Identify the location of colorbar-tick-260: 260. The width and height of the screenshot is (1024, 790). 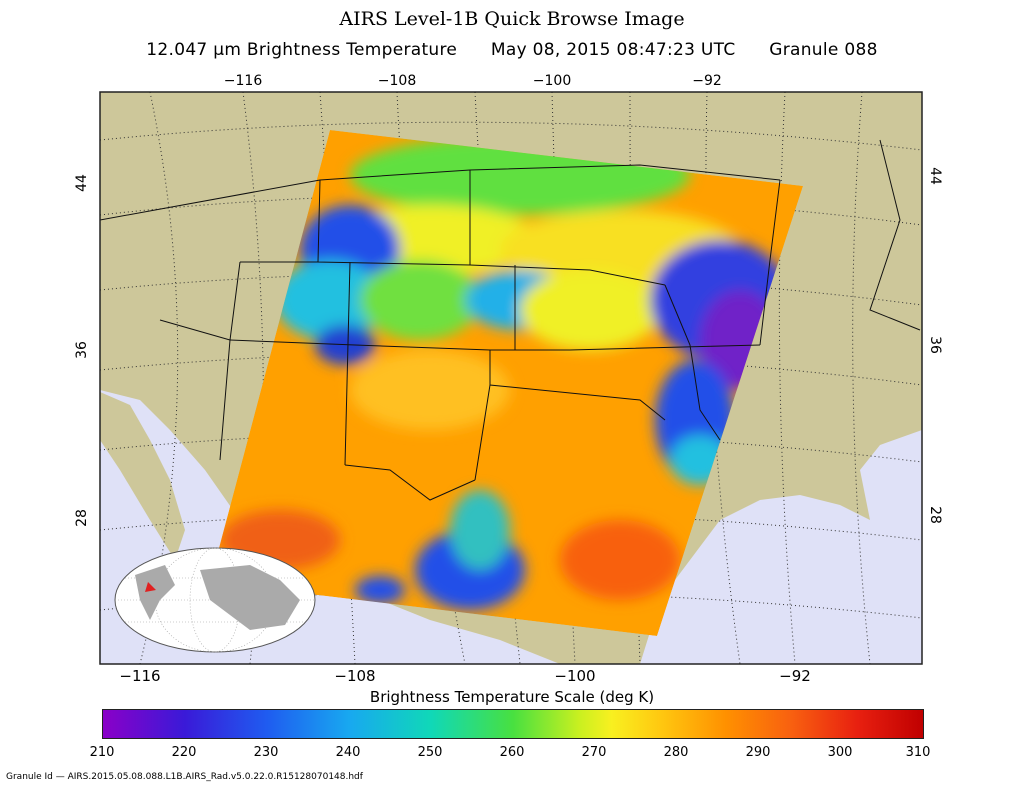
(512, 752).